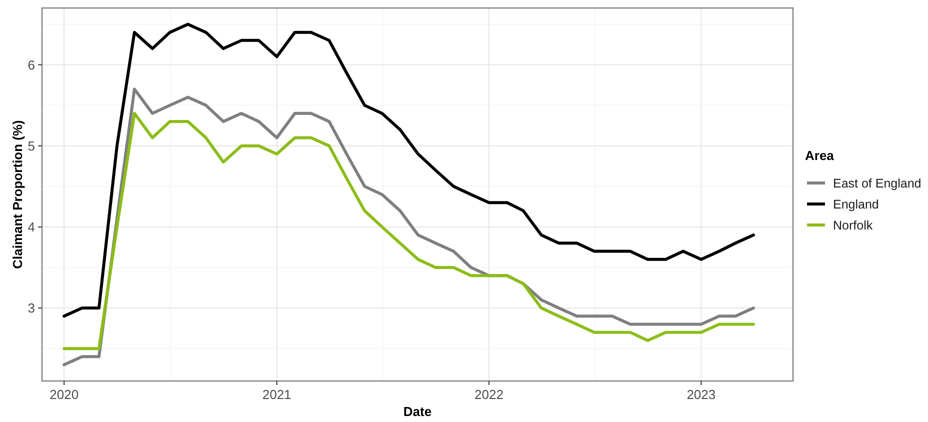 Image resolution: width=928 pixels, height=422 pixels. Describe the element at coordinates (31, 308) in the screenshot. I see `y-tick-label: 3` at that location.